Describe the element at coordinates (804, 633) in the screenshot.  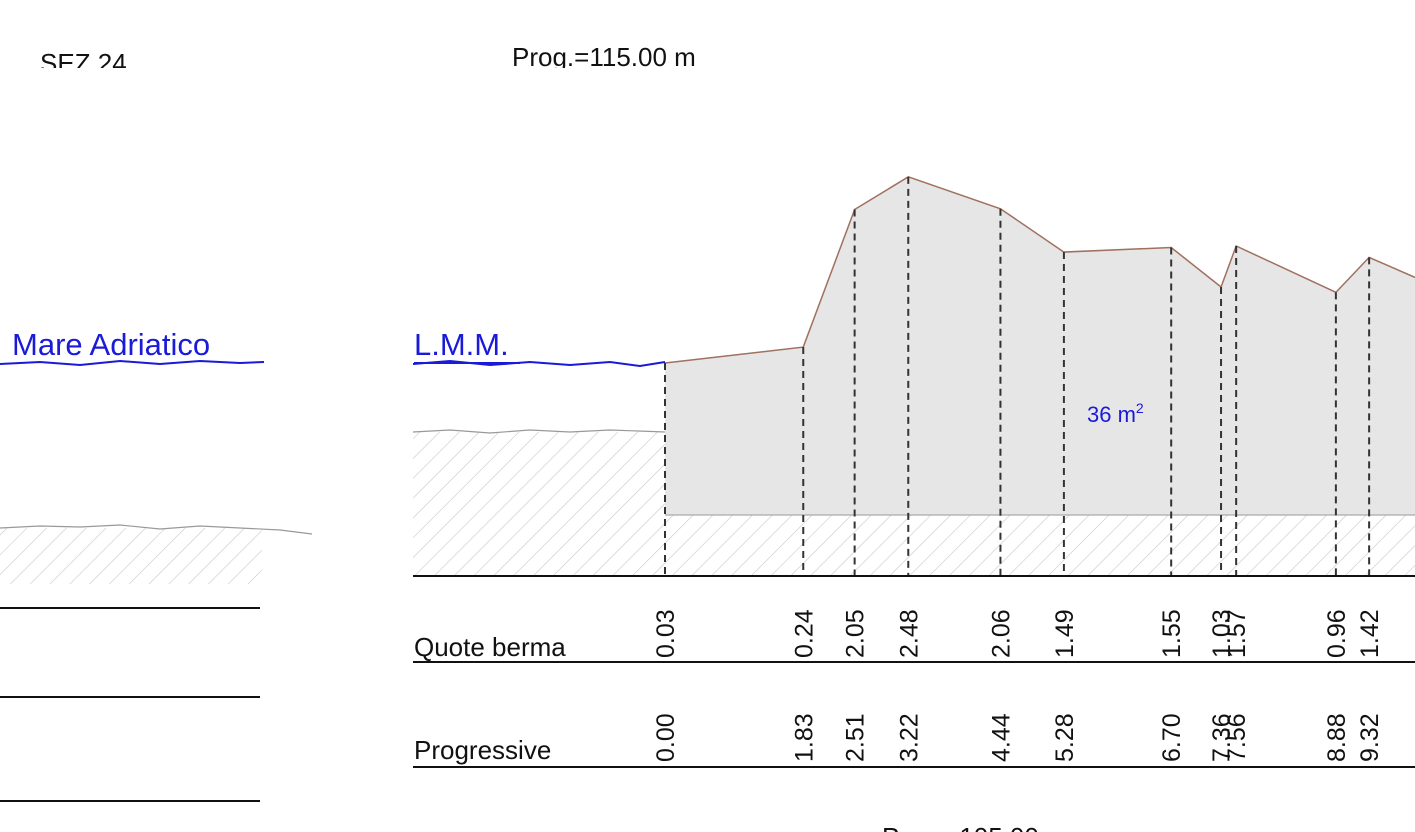
I see `quota-label: 0.24` at that location.